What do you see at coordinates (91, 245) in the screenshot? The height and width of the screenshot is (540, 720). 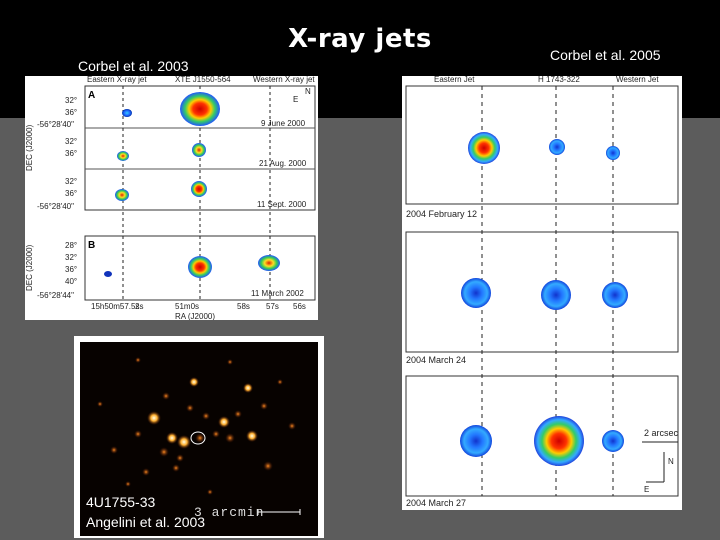 I see `panel-b-label: B` at bounding box center [91, 245].